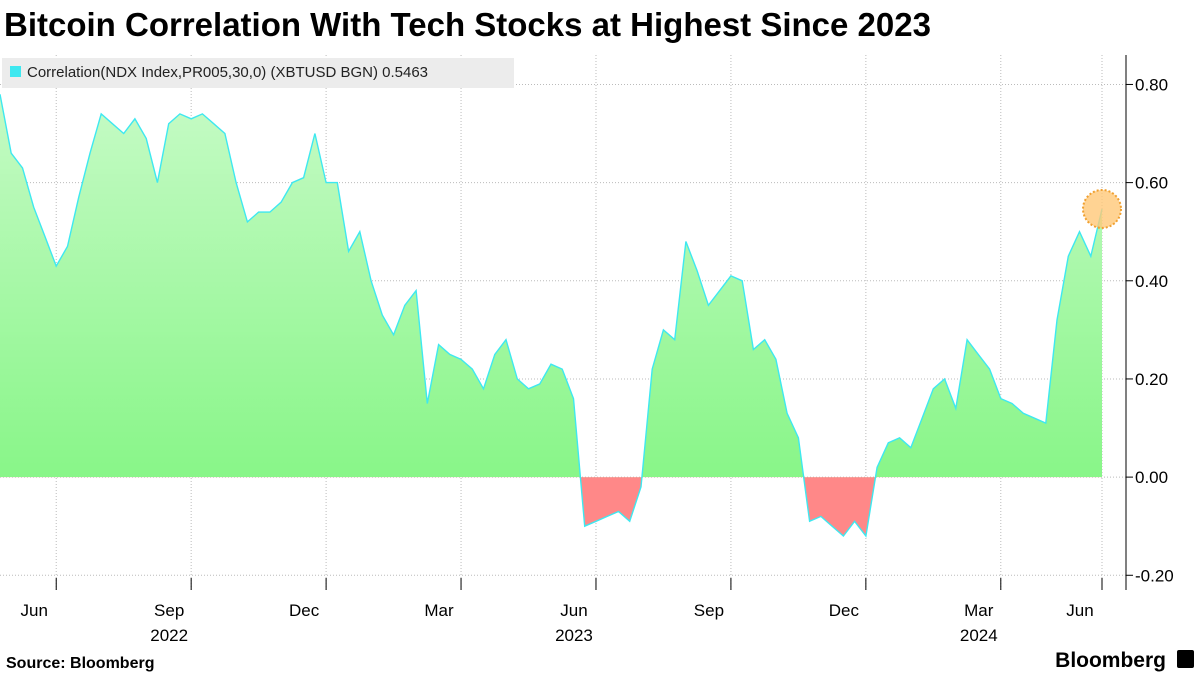  What do you see at coordinates (1151, 281) in the screenshot?
I see `y-tick-label: 0.40` at bounding box center [1151, 281].